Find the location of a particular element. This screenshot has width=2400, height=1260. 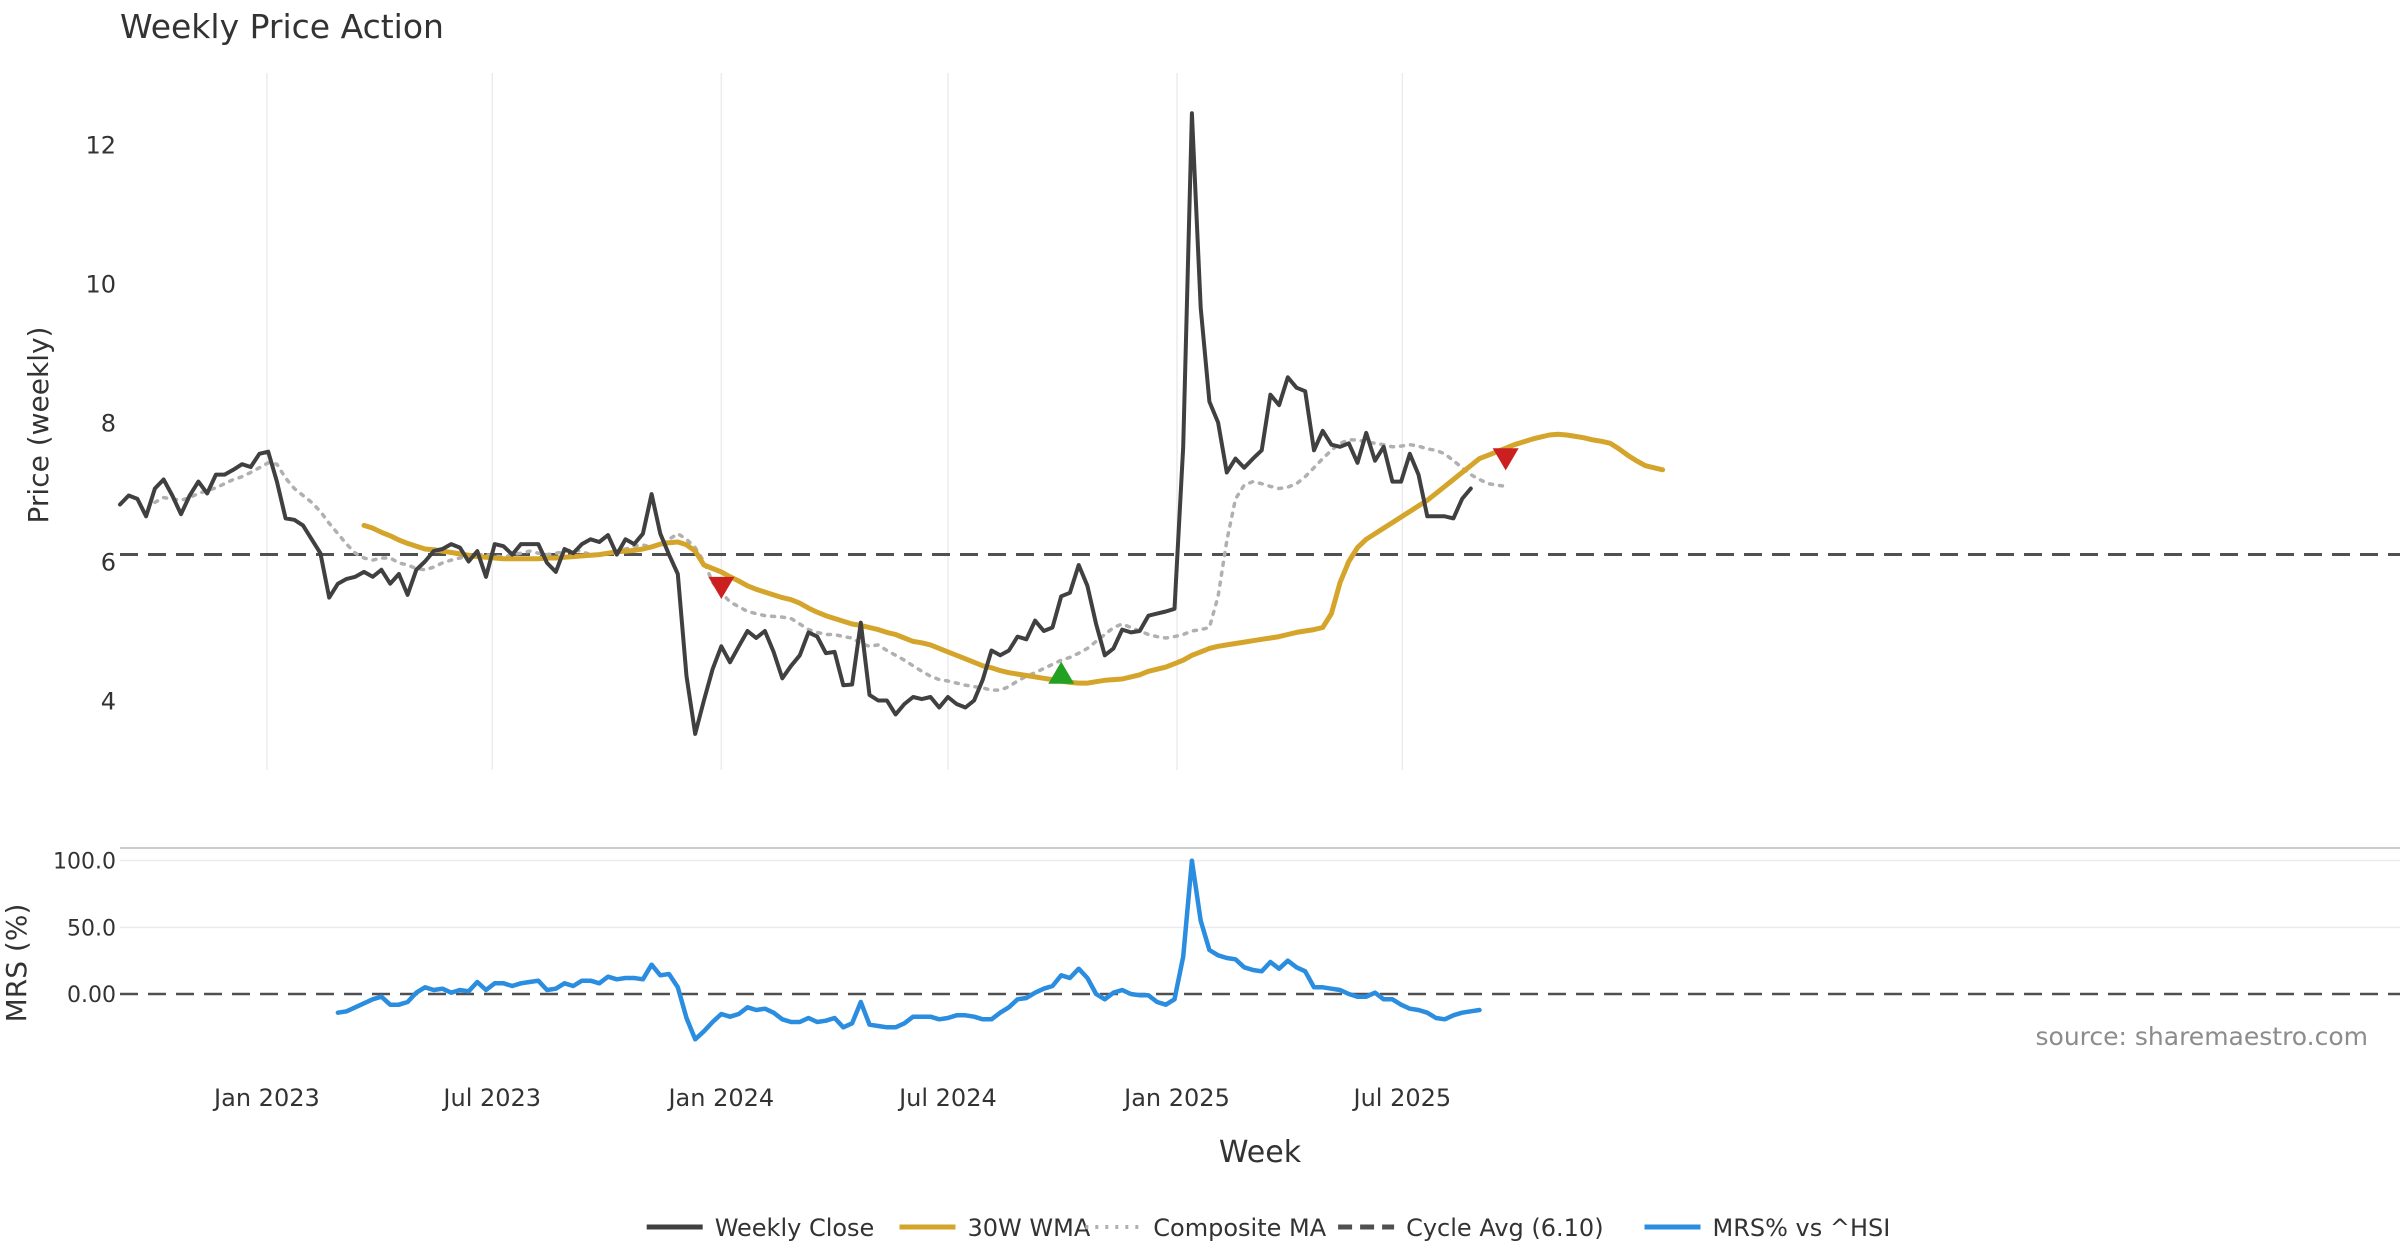

mrs-y-tick-label: 100.0 is located at coordinates (84, 862).